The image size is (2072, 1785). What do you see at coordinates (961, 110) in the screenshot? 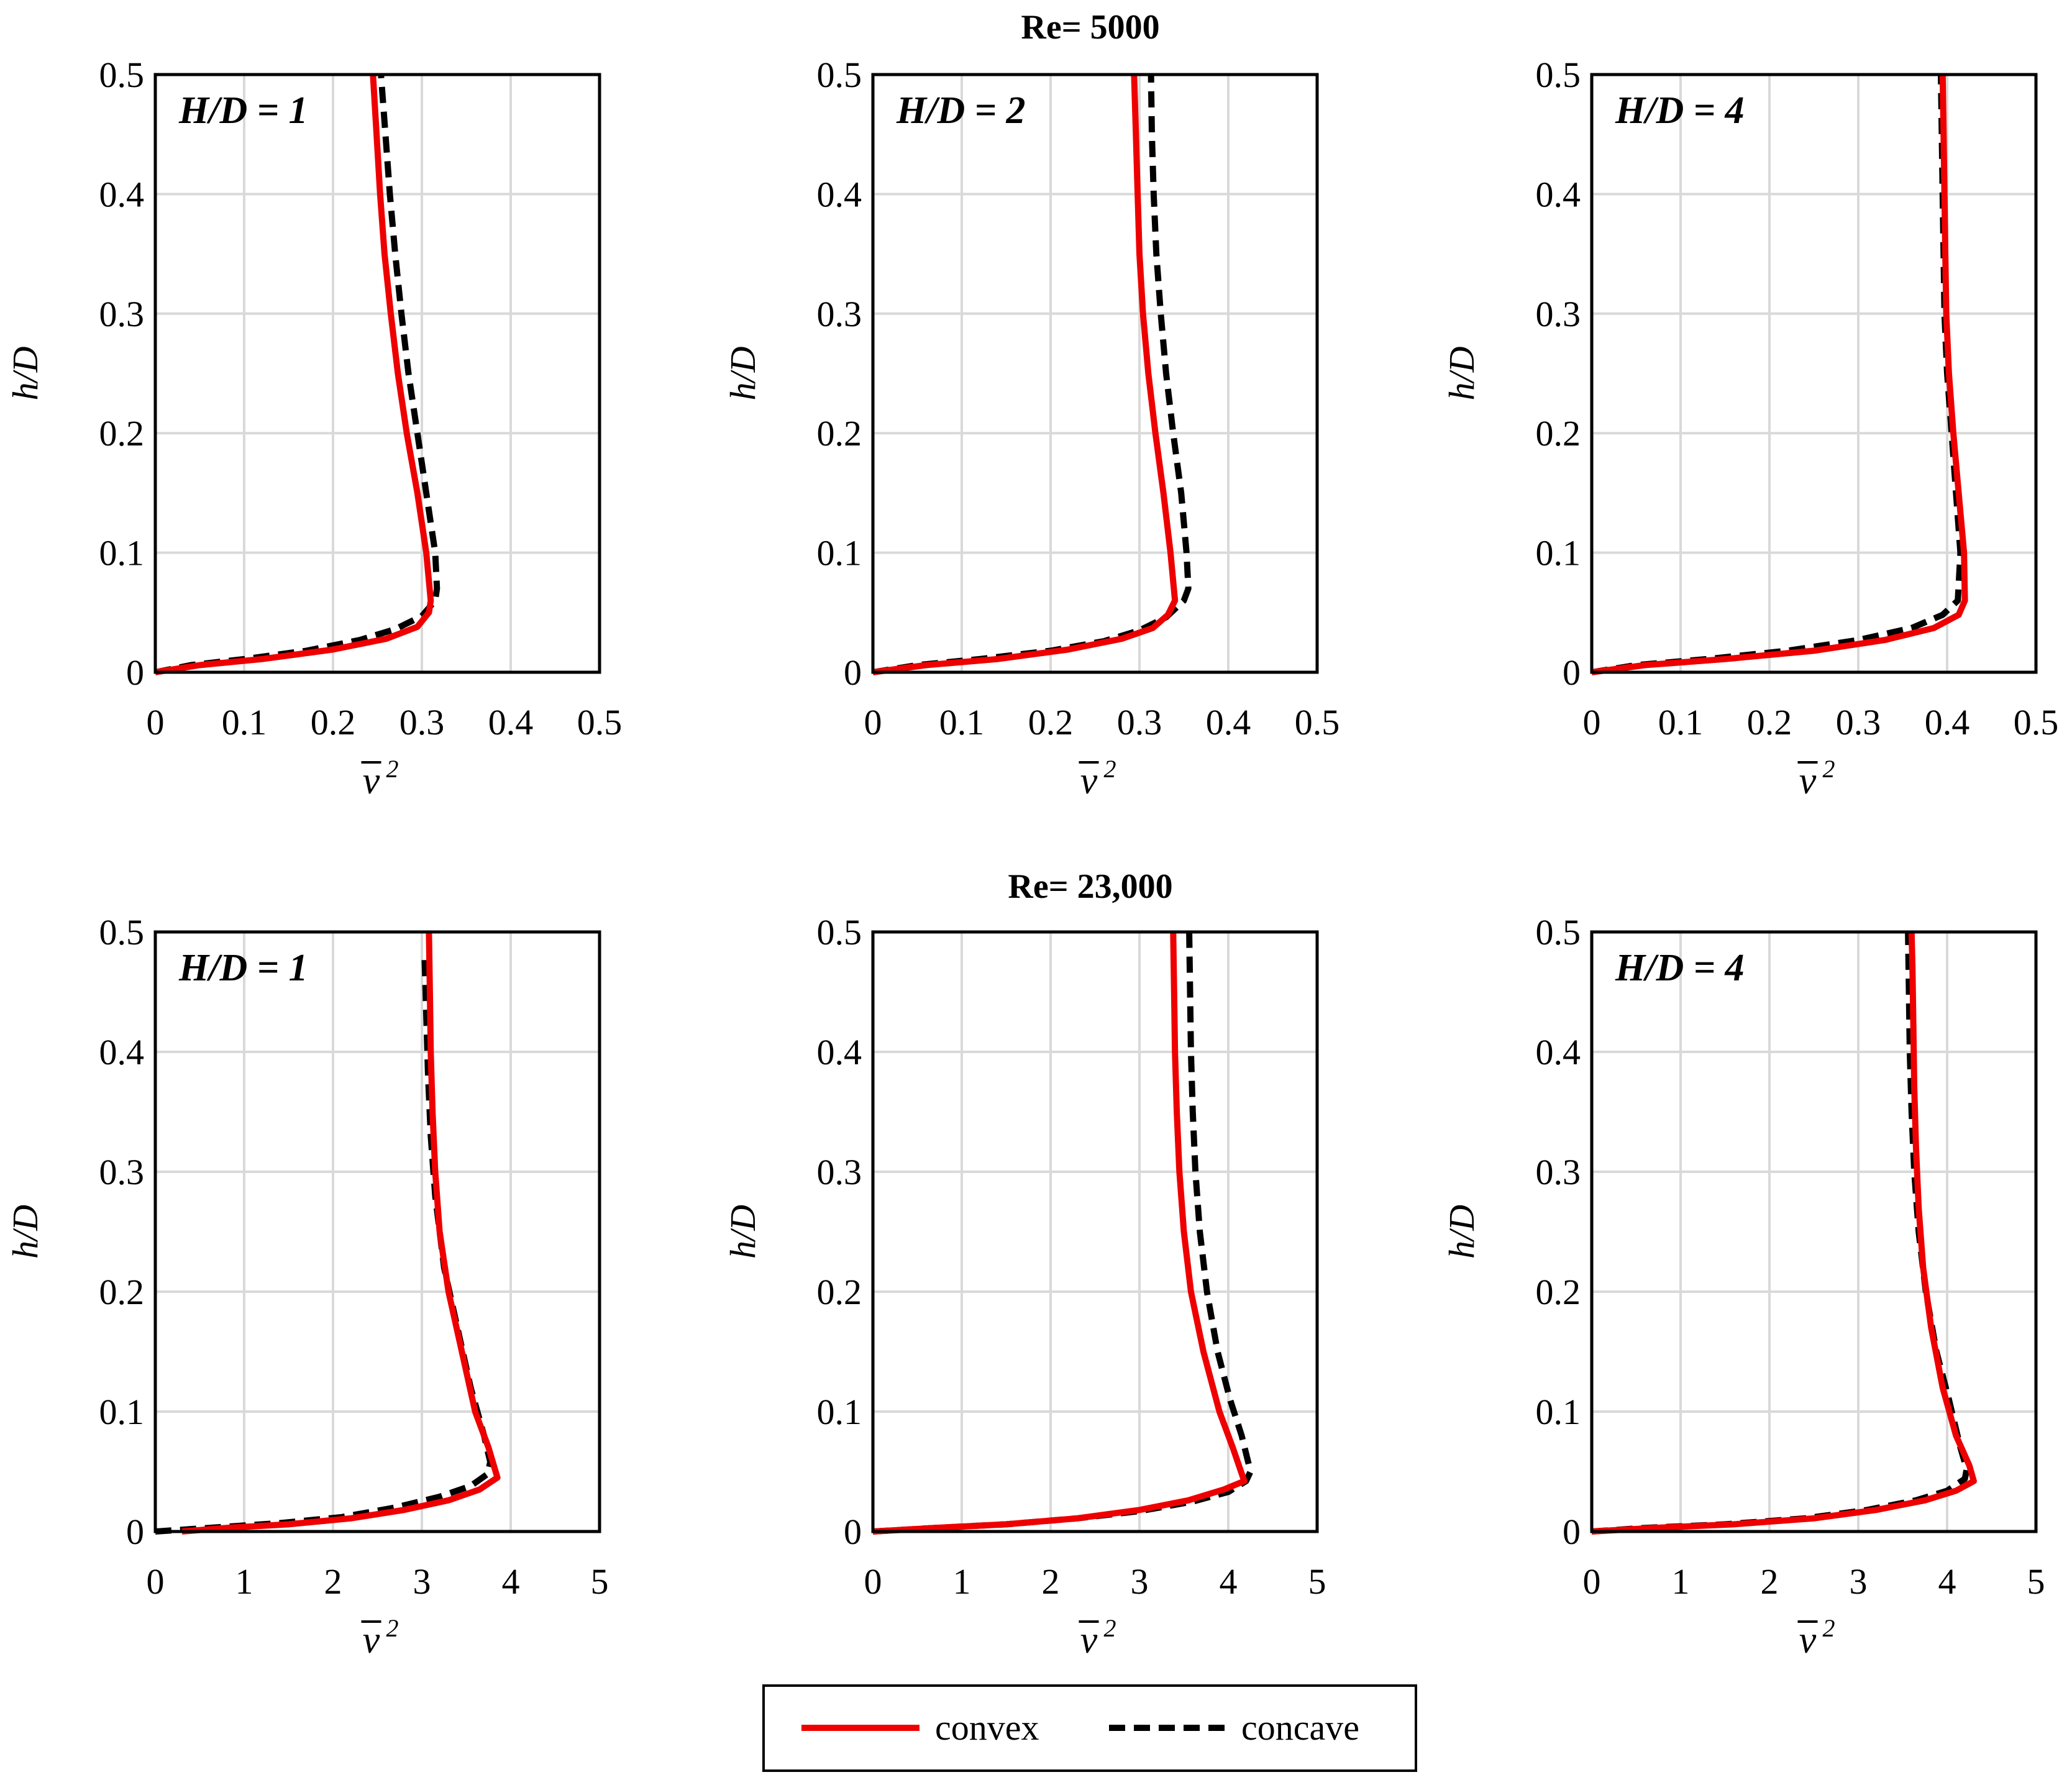
I see `panel-annotation: H/D = 2` at bounding box center [961, 110].